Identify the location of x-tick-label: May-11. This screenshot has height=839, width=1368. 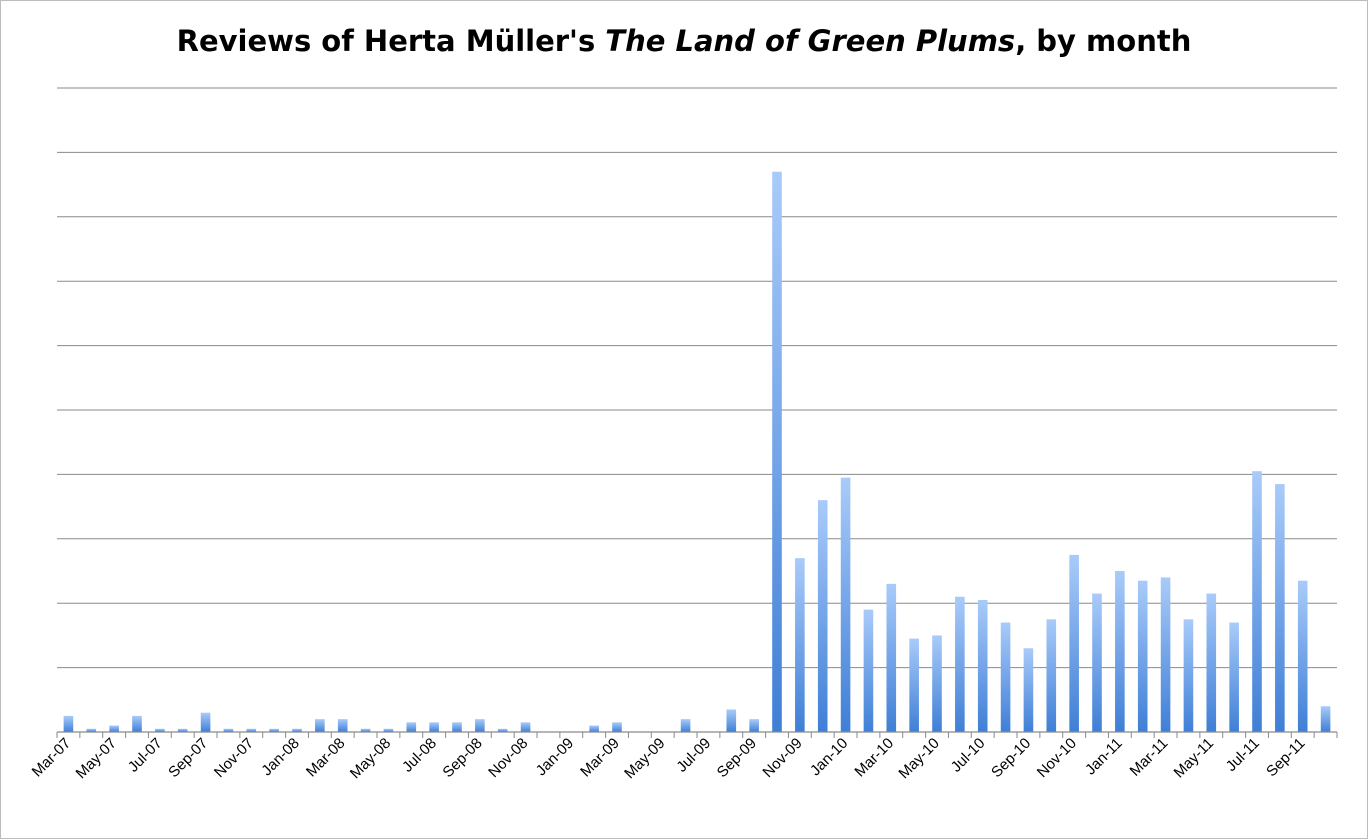
(1194, 758).